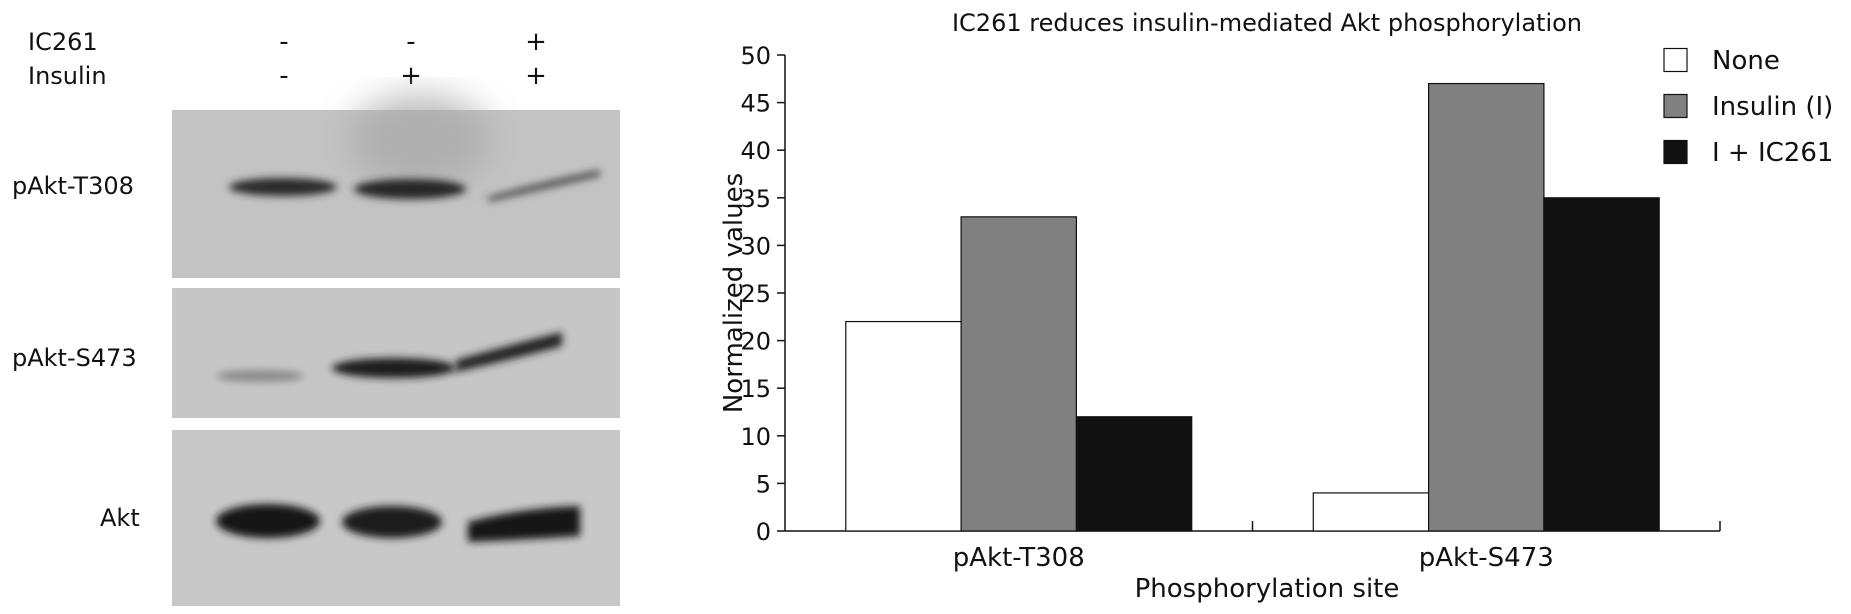 The width and height of the screenshot is (1851, 614). Describe the element at coordinates (1267, 589) in the screenshot. I see `x-axis-label: Phosphorylation site` at that location.